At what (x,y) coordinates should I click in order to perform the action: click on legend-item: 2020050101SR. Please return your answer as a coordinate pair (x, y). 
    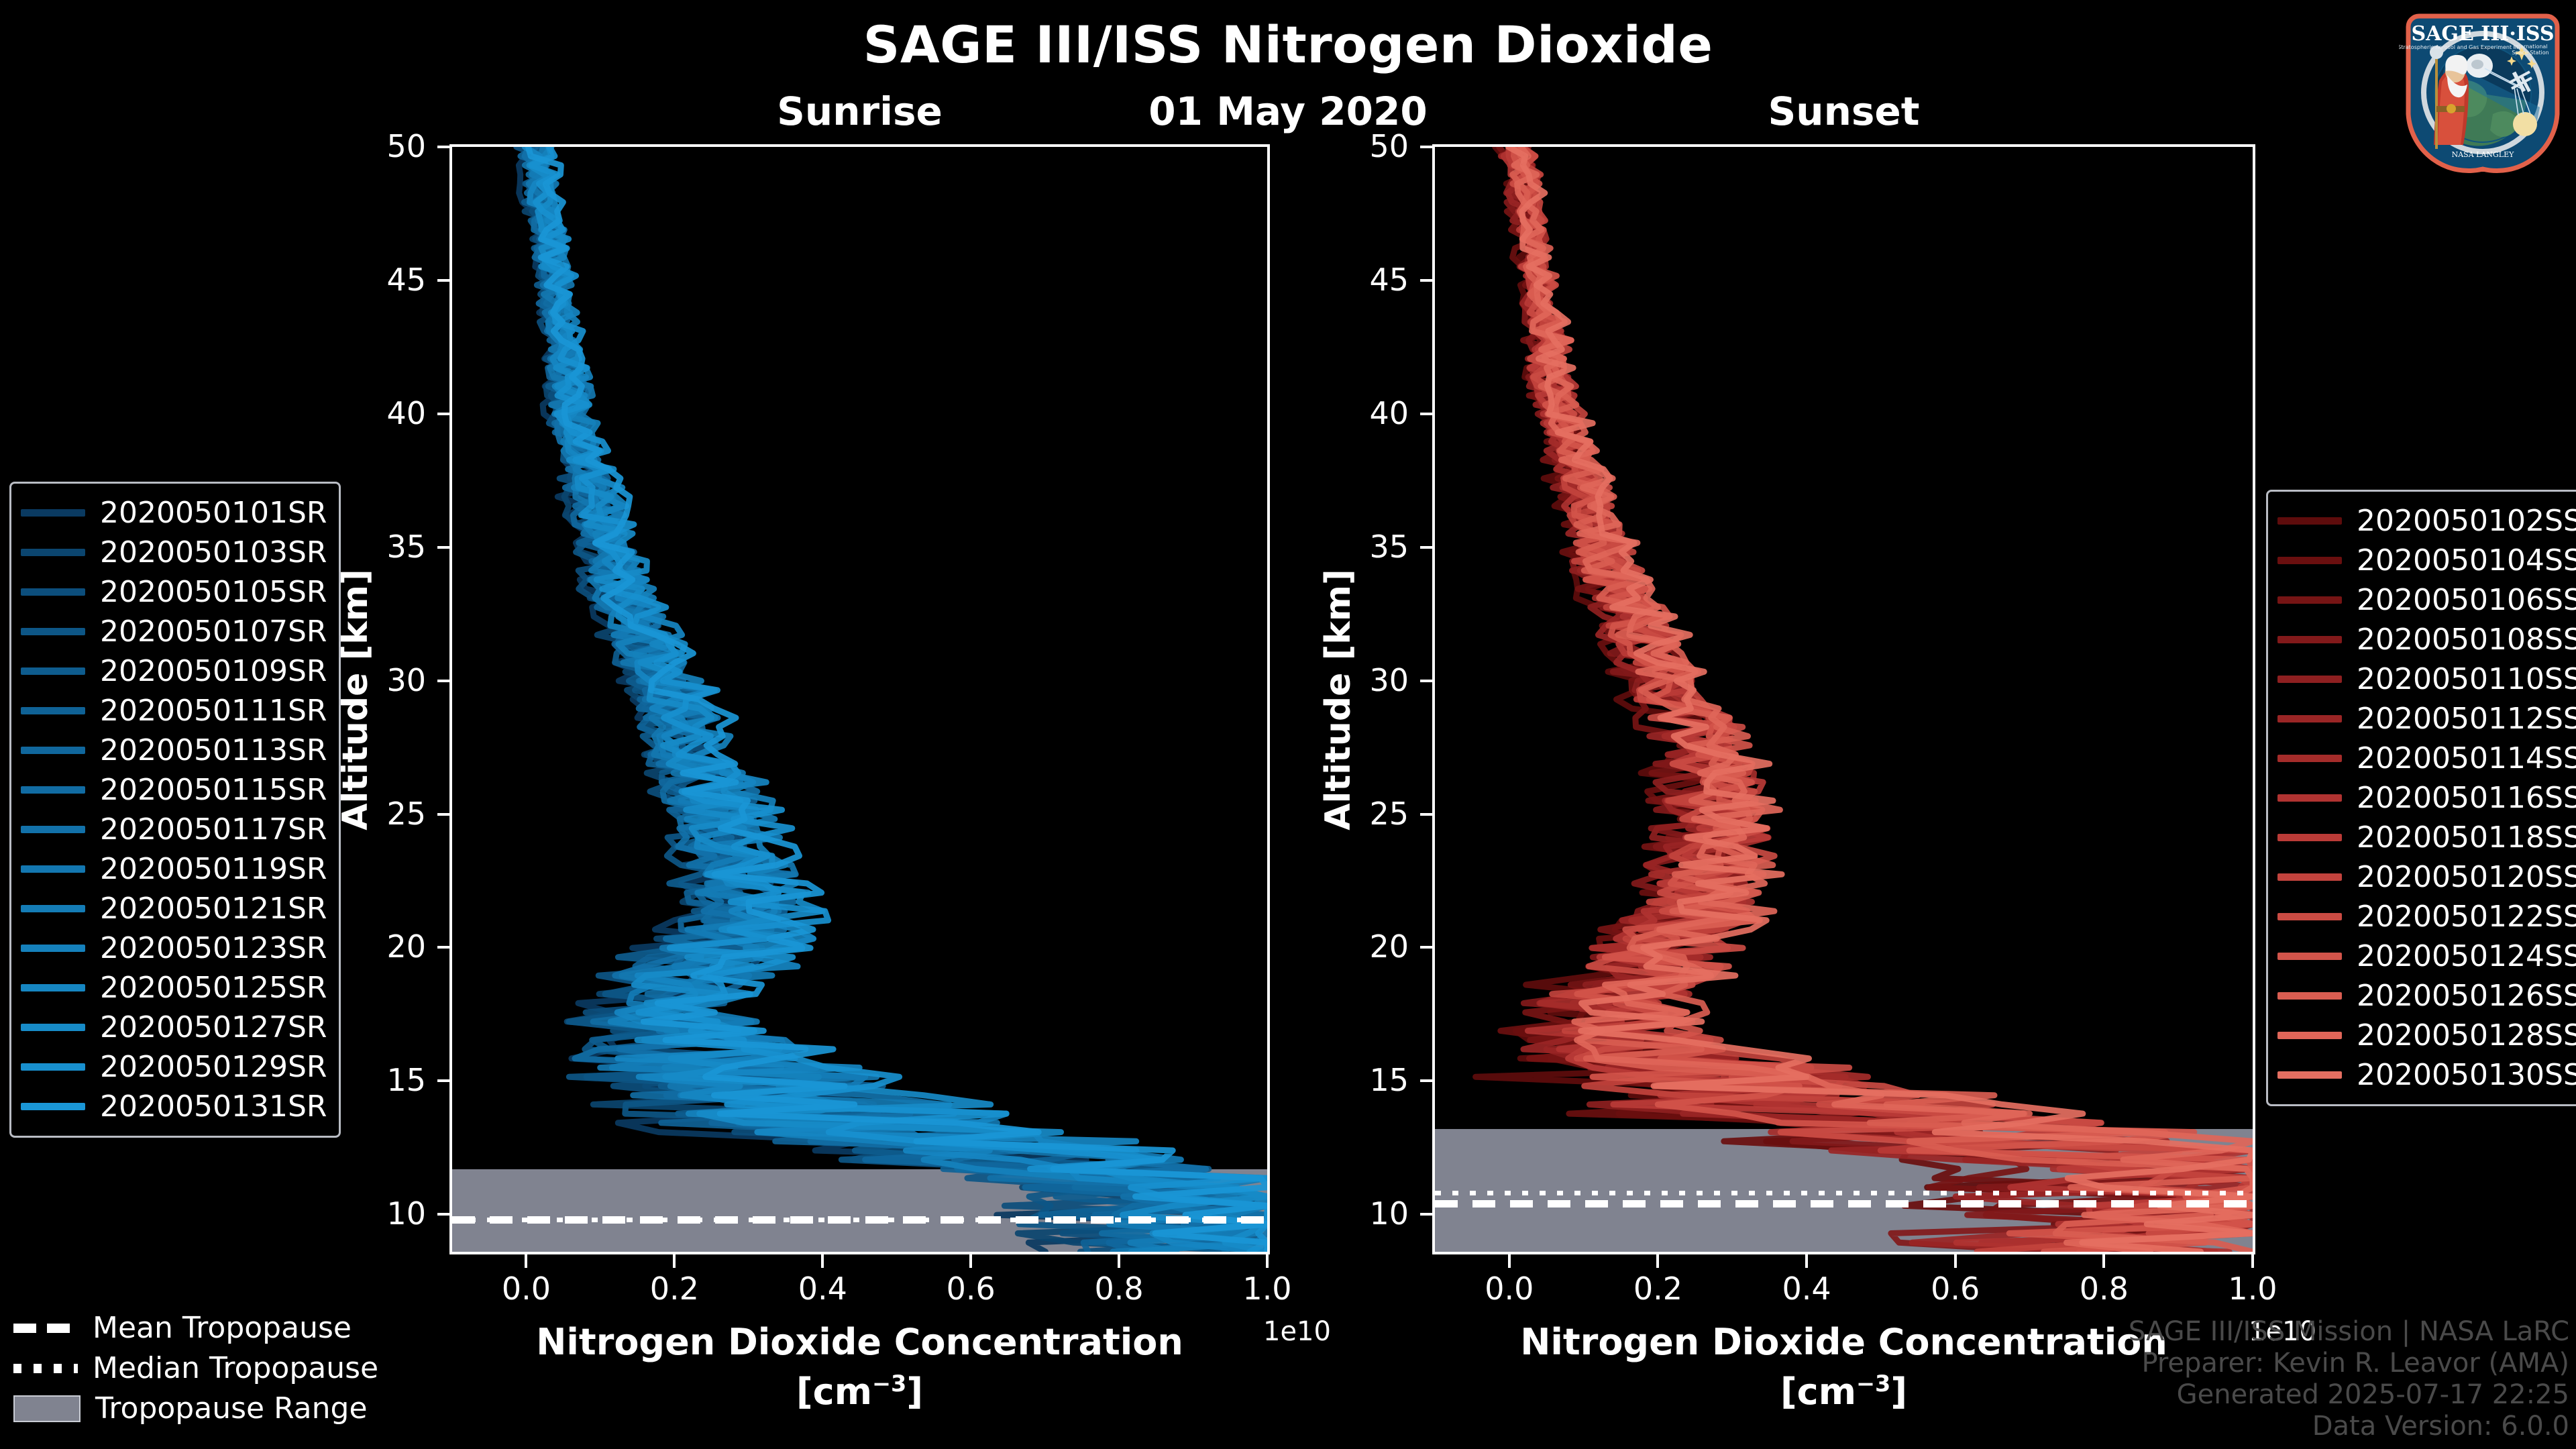
    Looking at the image, I should click on (174, 513).